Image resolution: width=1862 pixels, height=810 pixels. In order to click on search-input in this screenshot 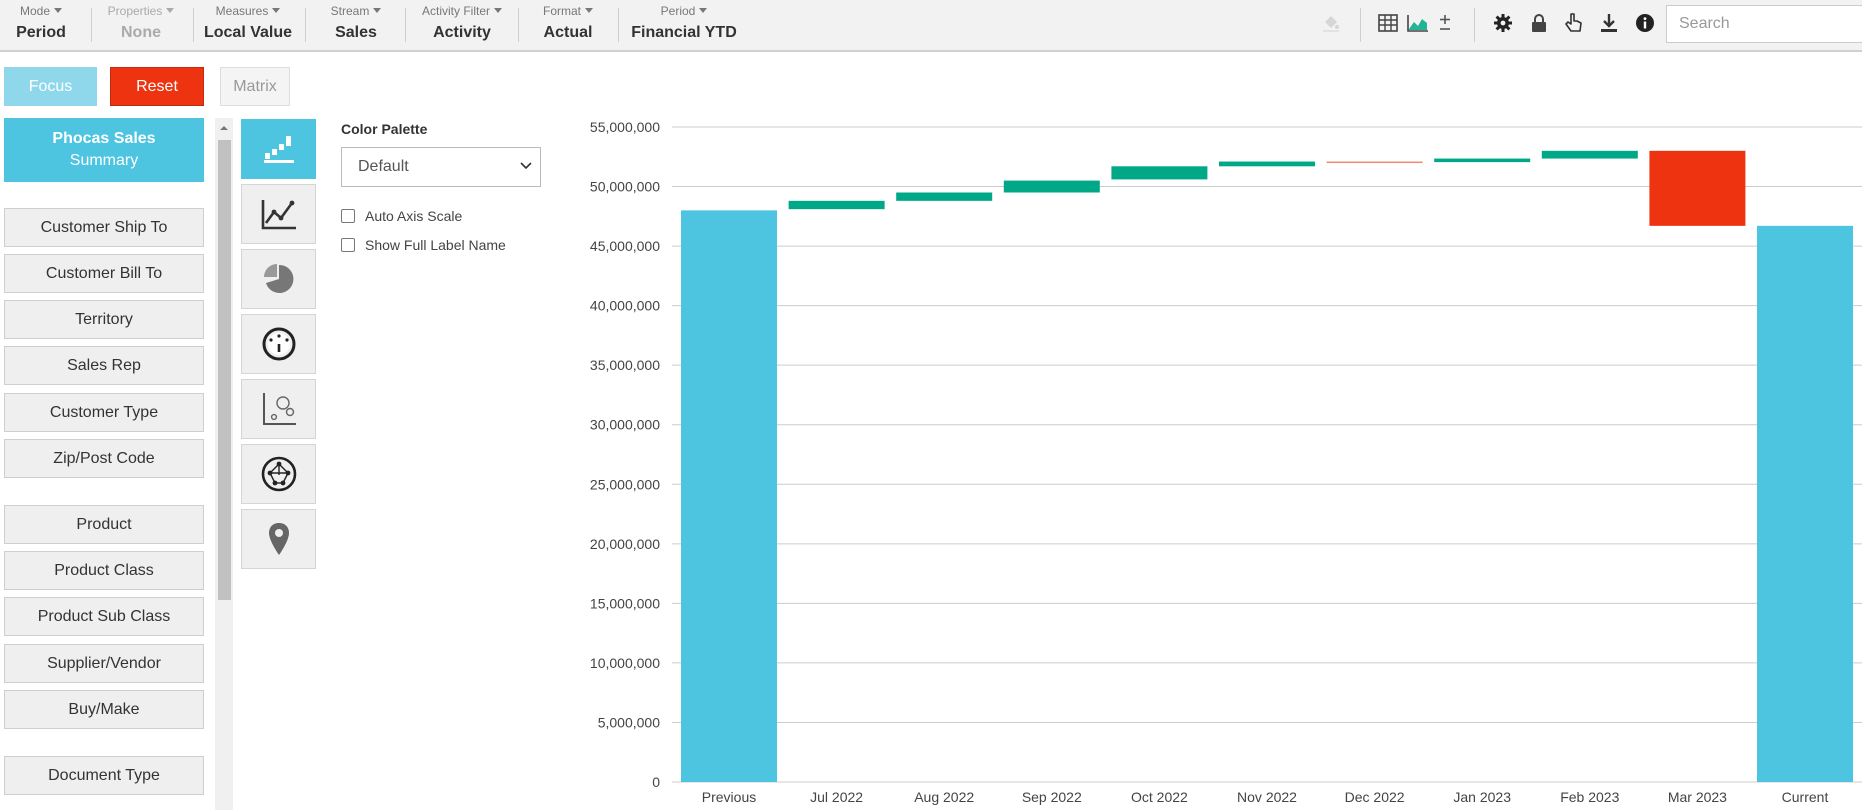, I will do `click(1764, 24)`.